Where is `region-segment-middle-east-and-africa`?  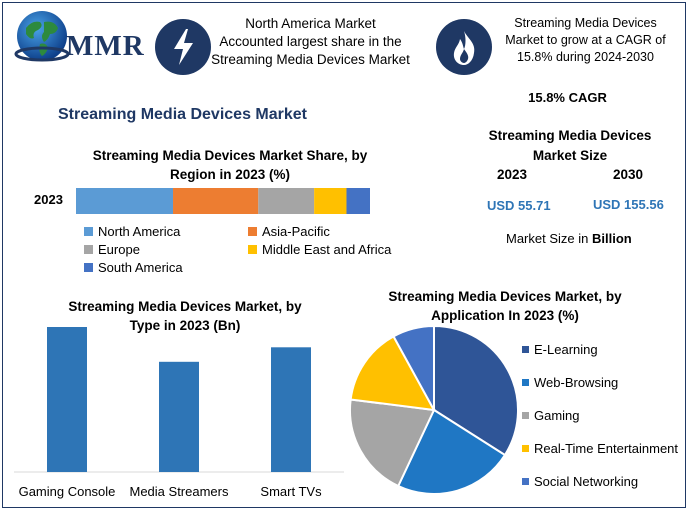
region-segment-middle-east-and-africa is located at coordinates (330, 201).